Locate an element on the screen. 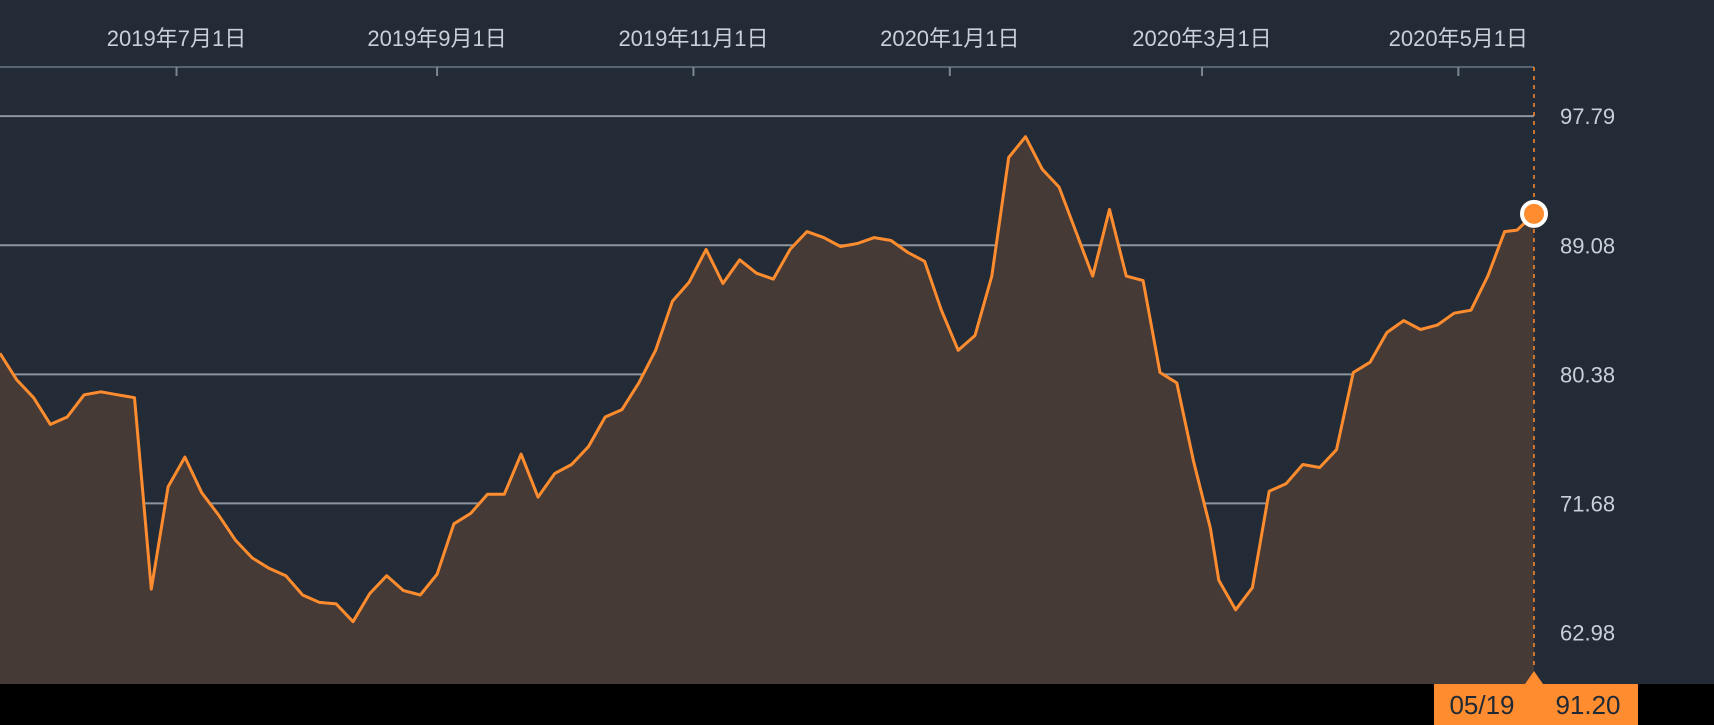 The width and height of the screenshot is (1714, 725). y-tick-label: 89.08 is located at coordinates (1587, 245).